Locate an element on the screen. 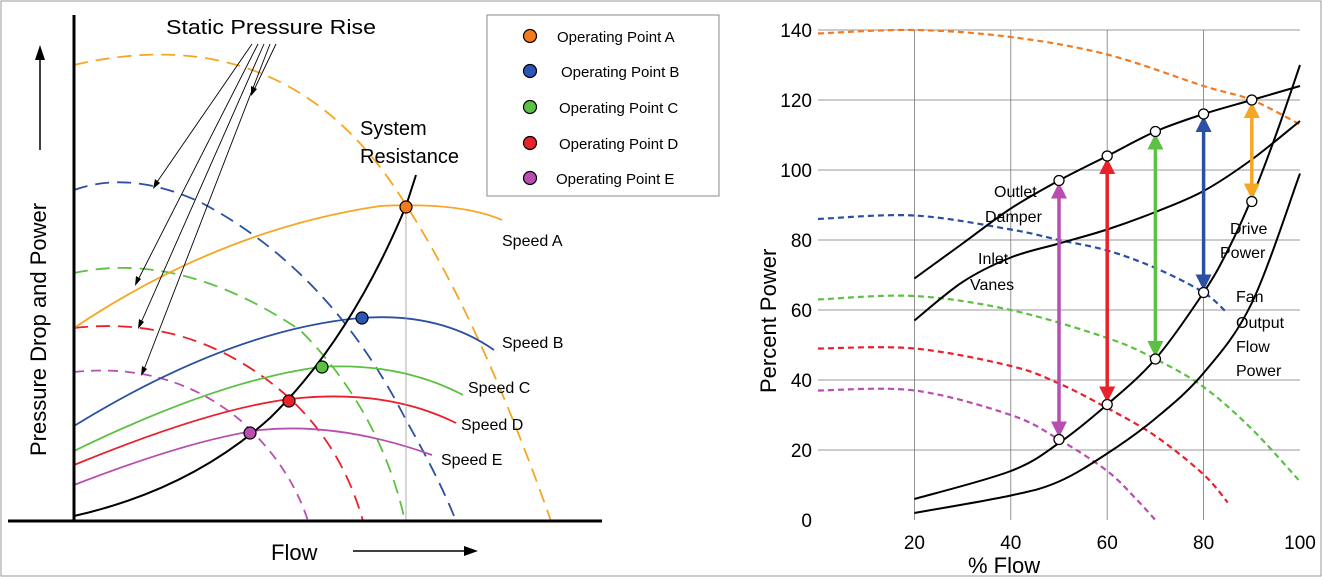 This screenshot has height=577, width=1322. pressure-curve-e is located at coordinates (191, 445).